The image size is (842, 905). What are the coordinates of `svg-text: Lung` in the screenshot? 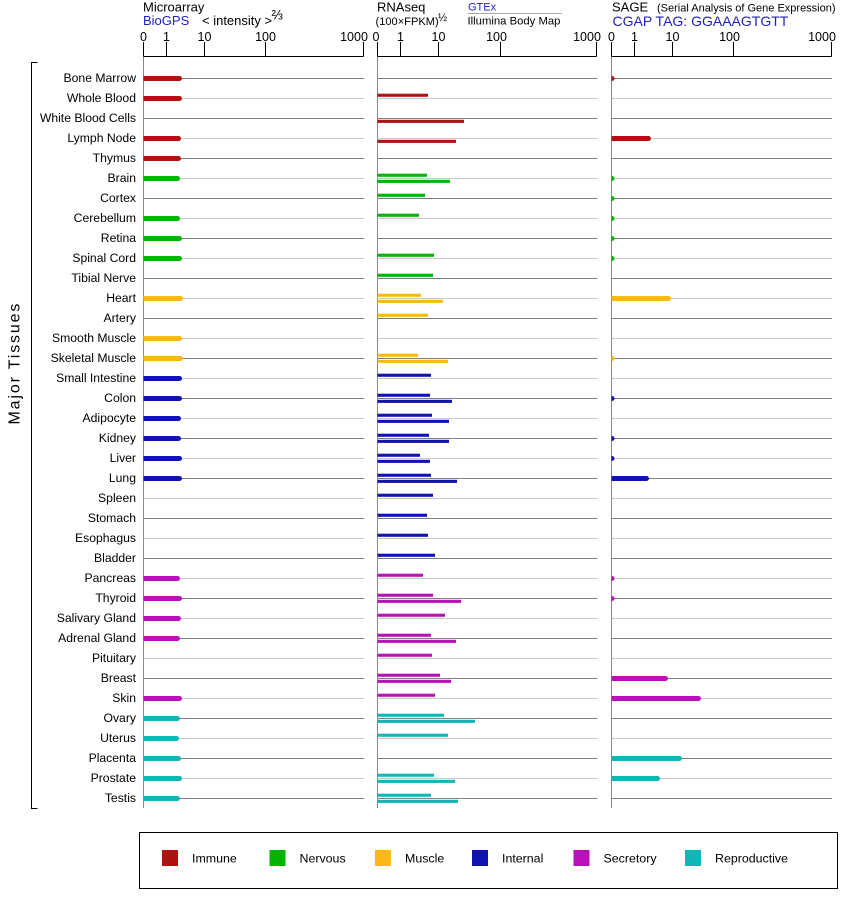 It's located at (122, 478).